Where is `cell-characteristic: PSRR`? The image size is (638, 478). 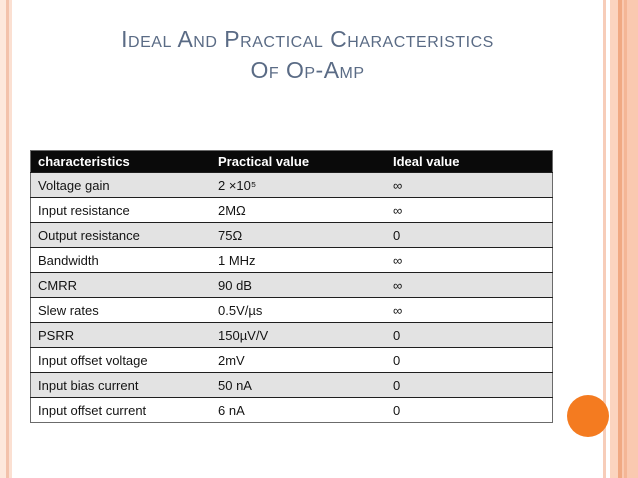
cell-characteristic: PSRR is located at coordinates (120, 335).